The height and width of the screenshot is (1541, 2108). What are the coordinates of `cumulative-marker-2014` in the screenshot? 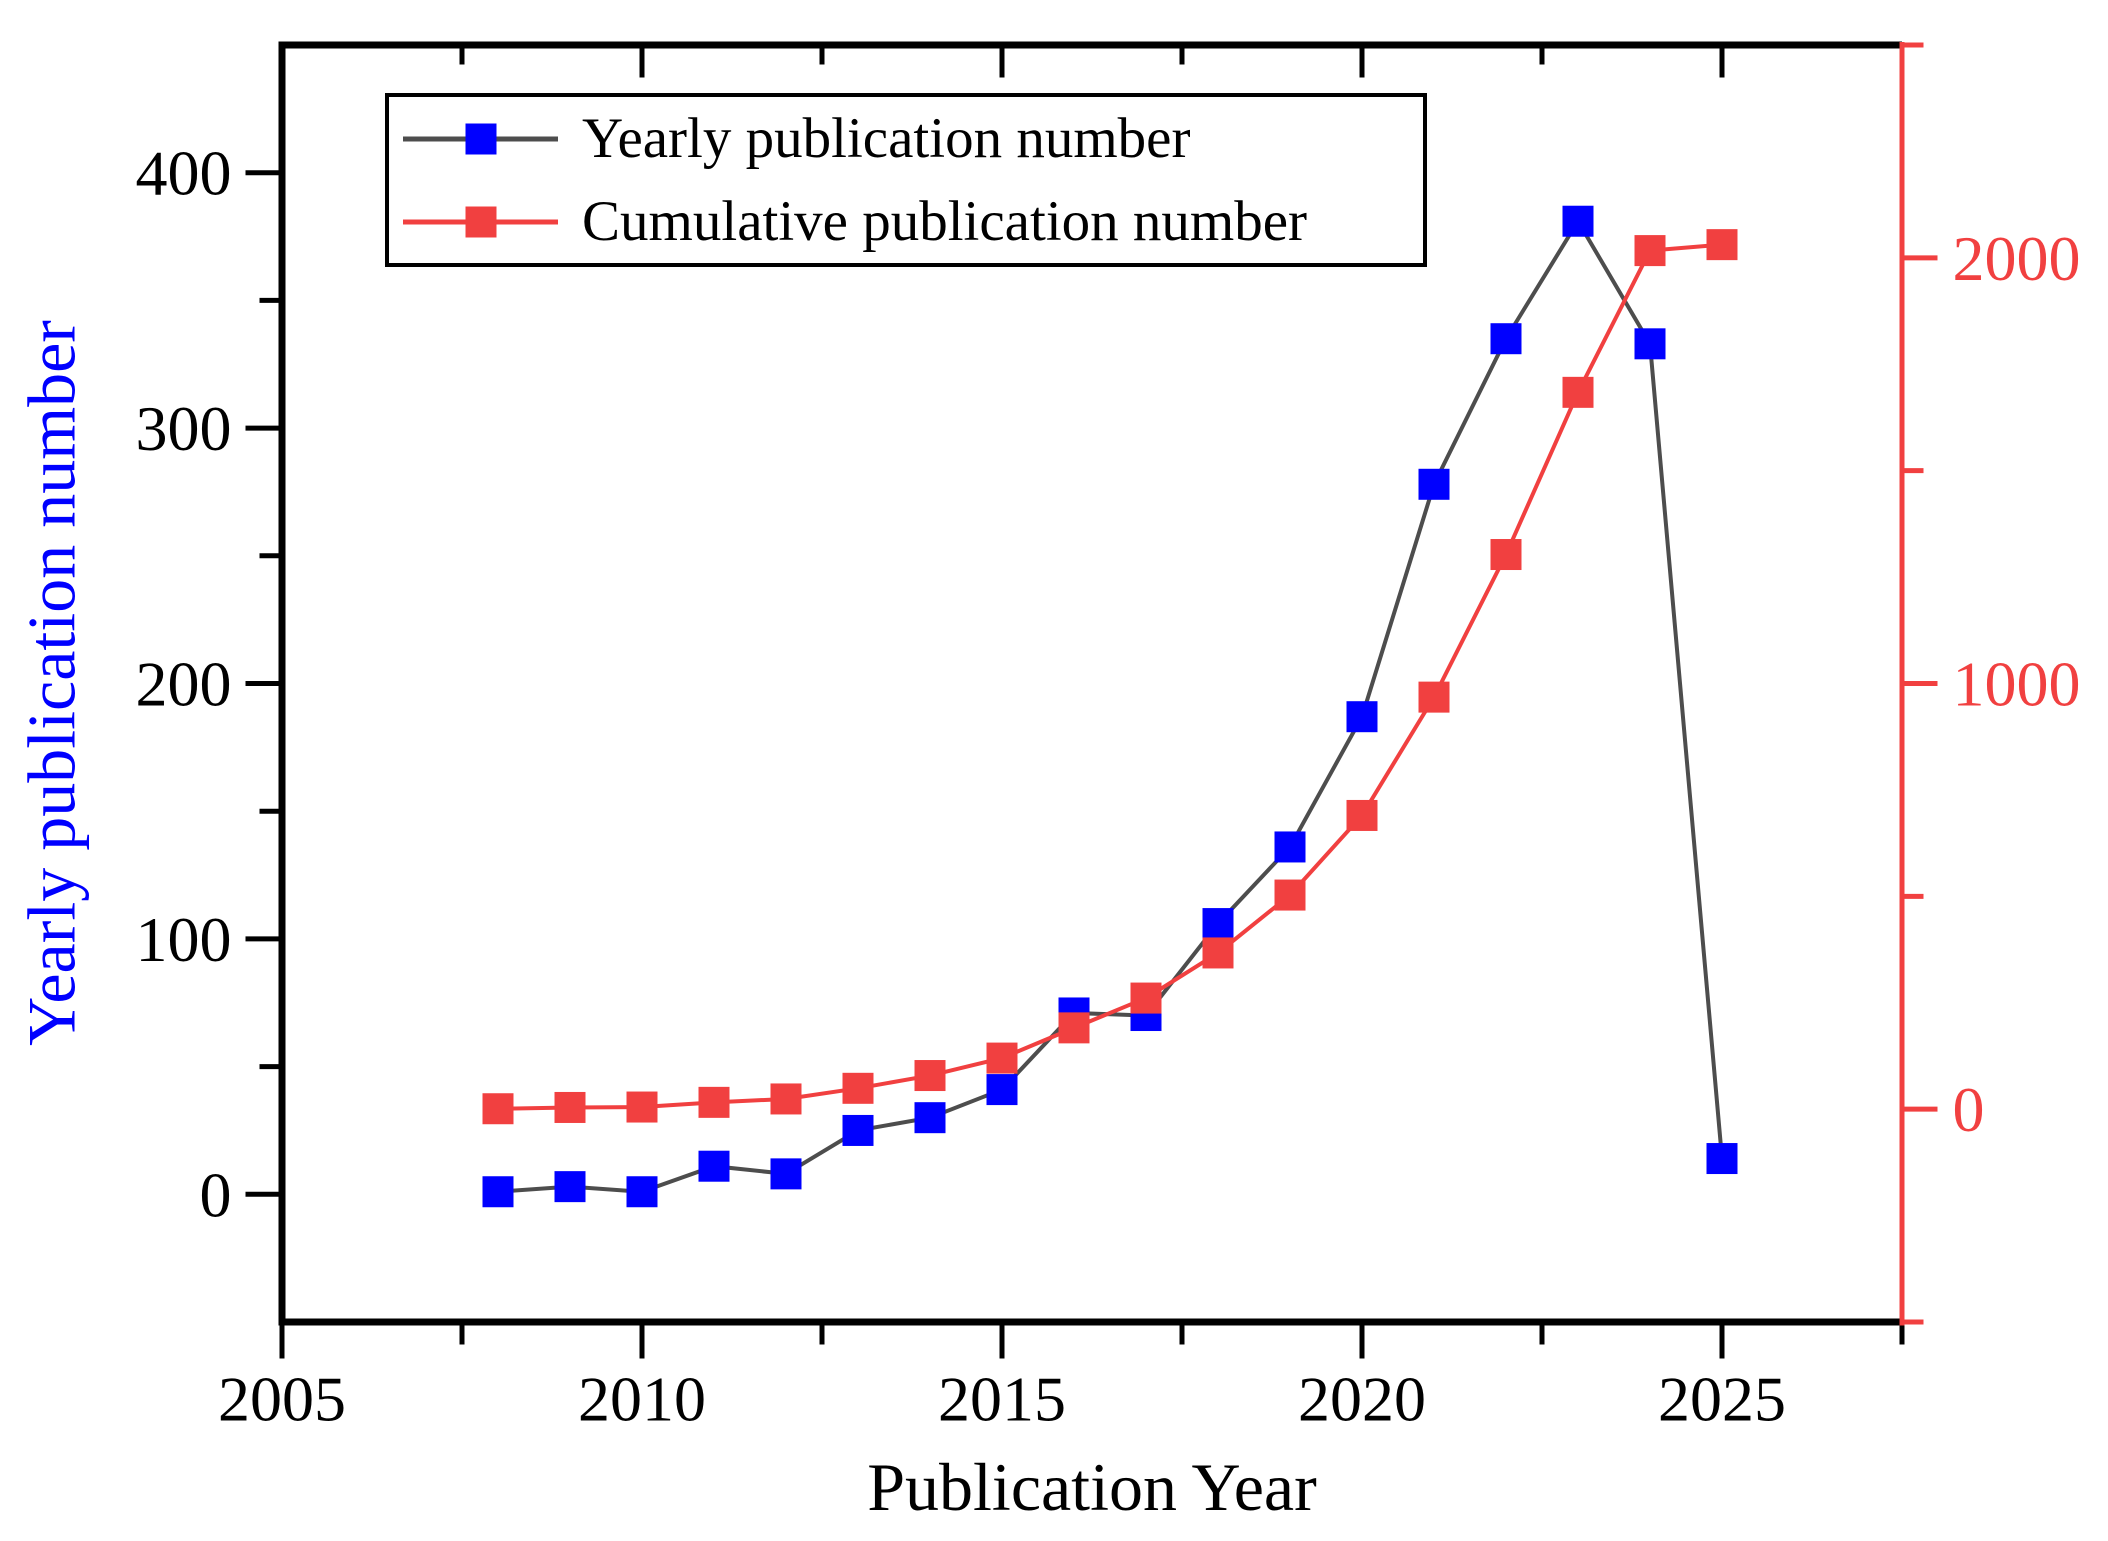 It's located at (930, 1076).